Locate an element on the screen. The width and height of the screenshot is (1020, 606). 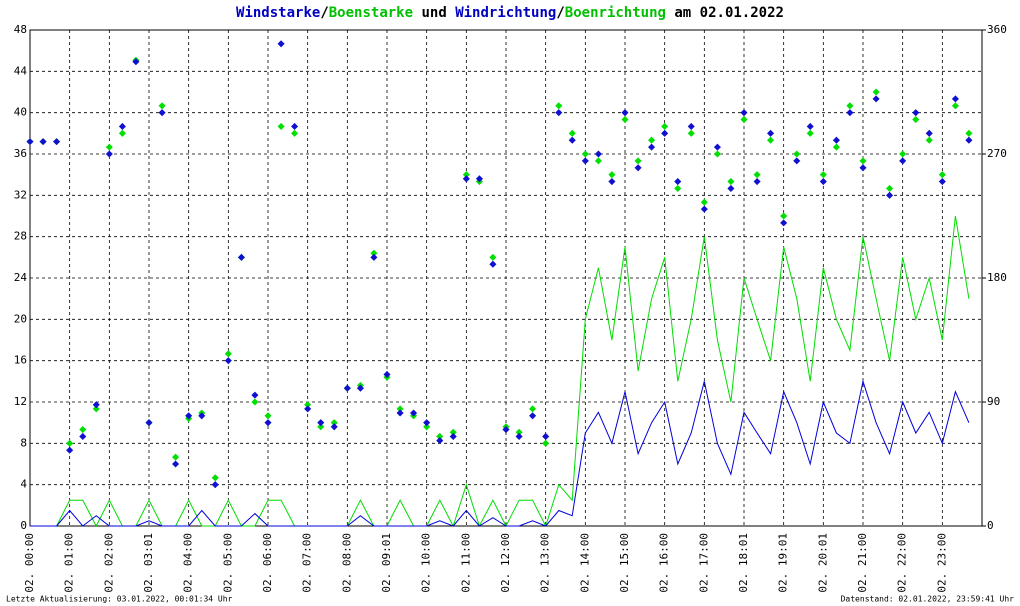
x-tick-label: 02. 11:00 is located at coordinates (465, 563).